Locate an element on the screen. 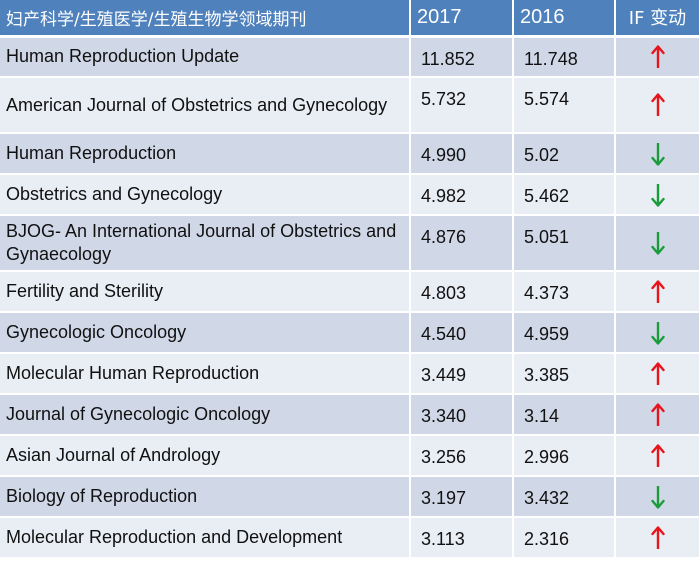 The width and height of the screenshot is (700, 567). table-row: Gynecologic Oncology 4.540 4.959 is located at coordinates (350, 333).